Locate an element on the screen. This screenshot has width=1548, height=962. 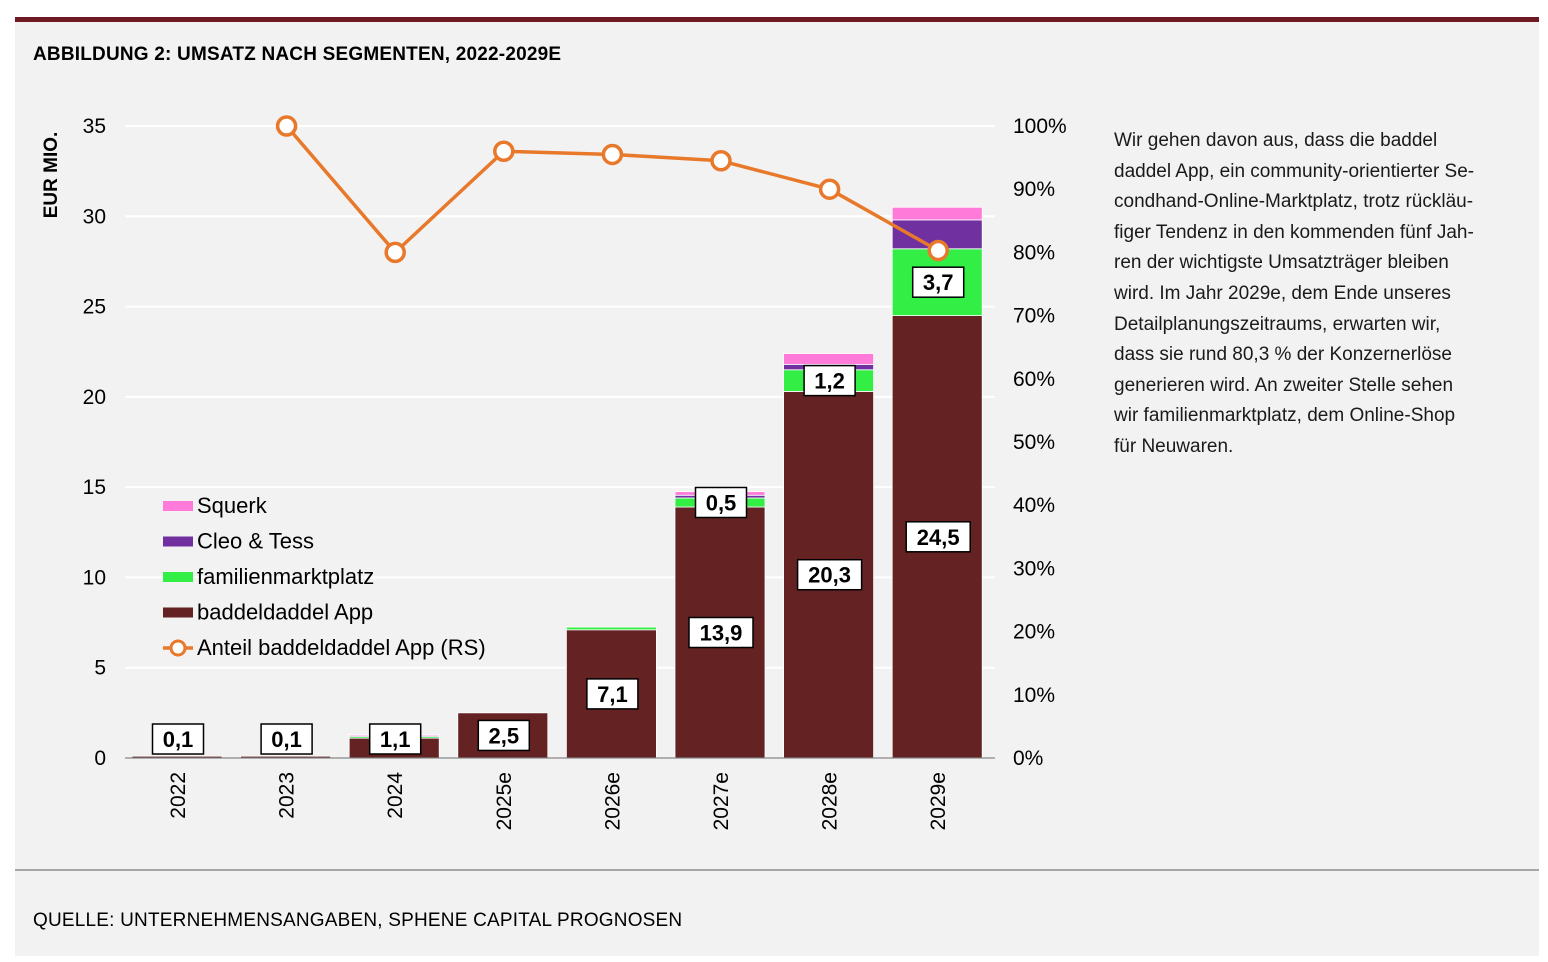
y2-tick-label: 70% is located at coordinates (1034, 316).